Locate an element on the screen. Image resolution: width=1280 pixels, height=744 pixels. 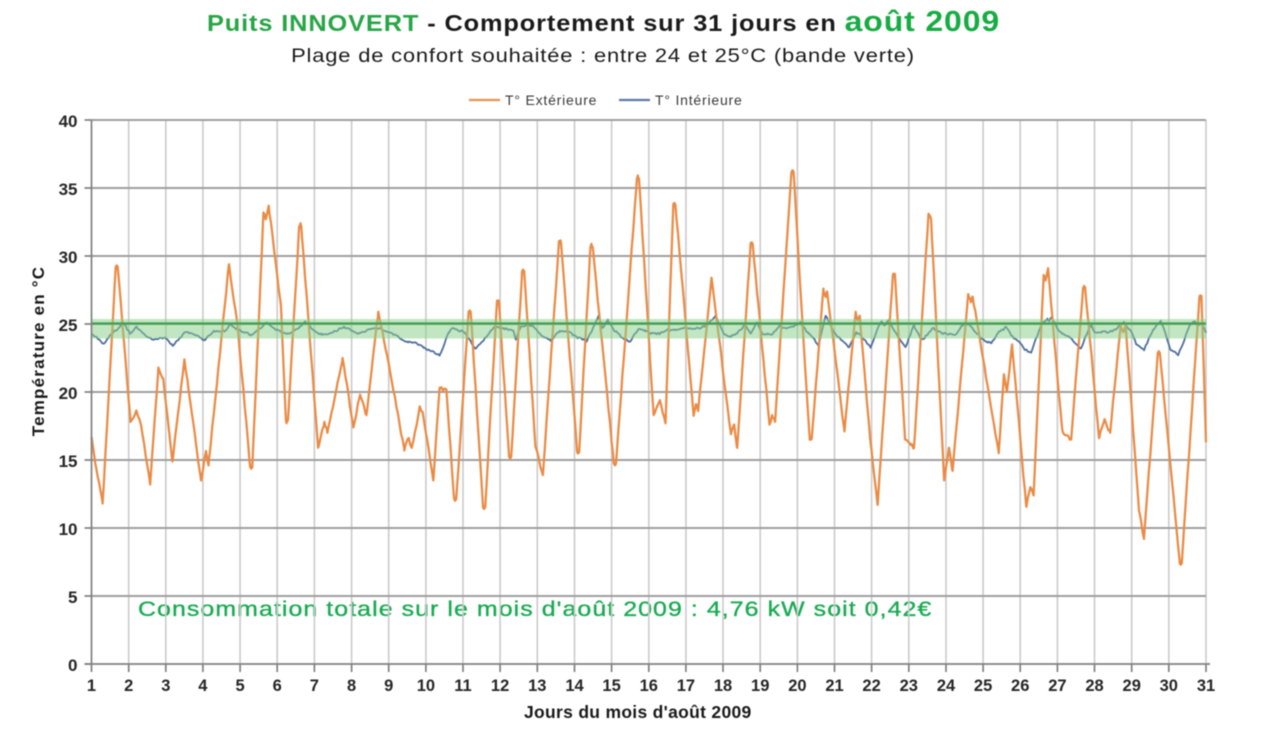
svg-text: 17 is located at coordinates (686, 686).